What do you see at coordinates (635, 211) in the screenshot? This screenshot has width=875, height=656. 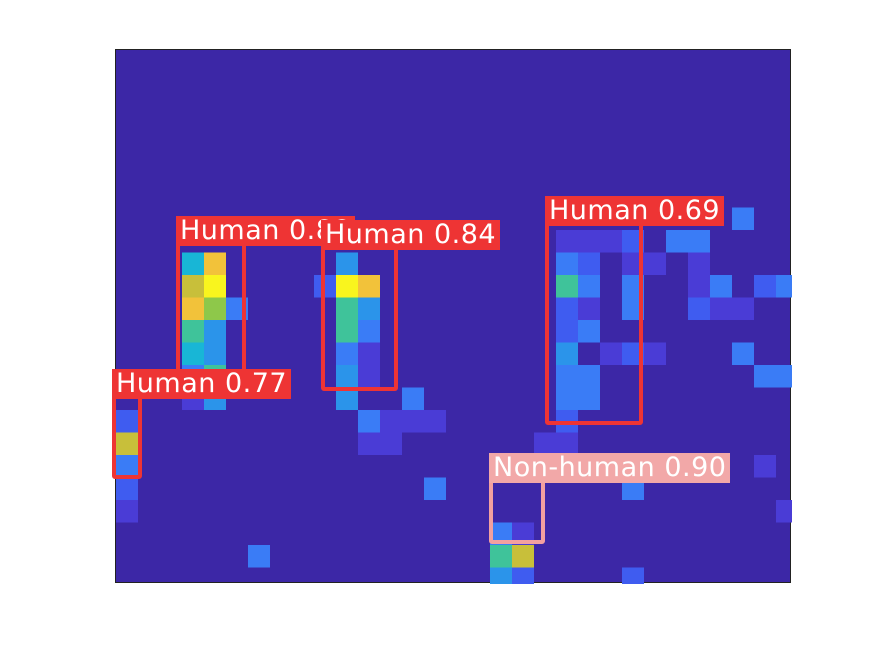 I see `detection-label-human-069: Human 0.69` at bounding box center [635, 211].